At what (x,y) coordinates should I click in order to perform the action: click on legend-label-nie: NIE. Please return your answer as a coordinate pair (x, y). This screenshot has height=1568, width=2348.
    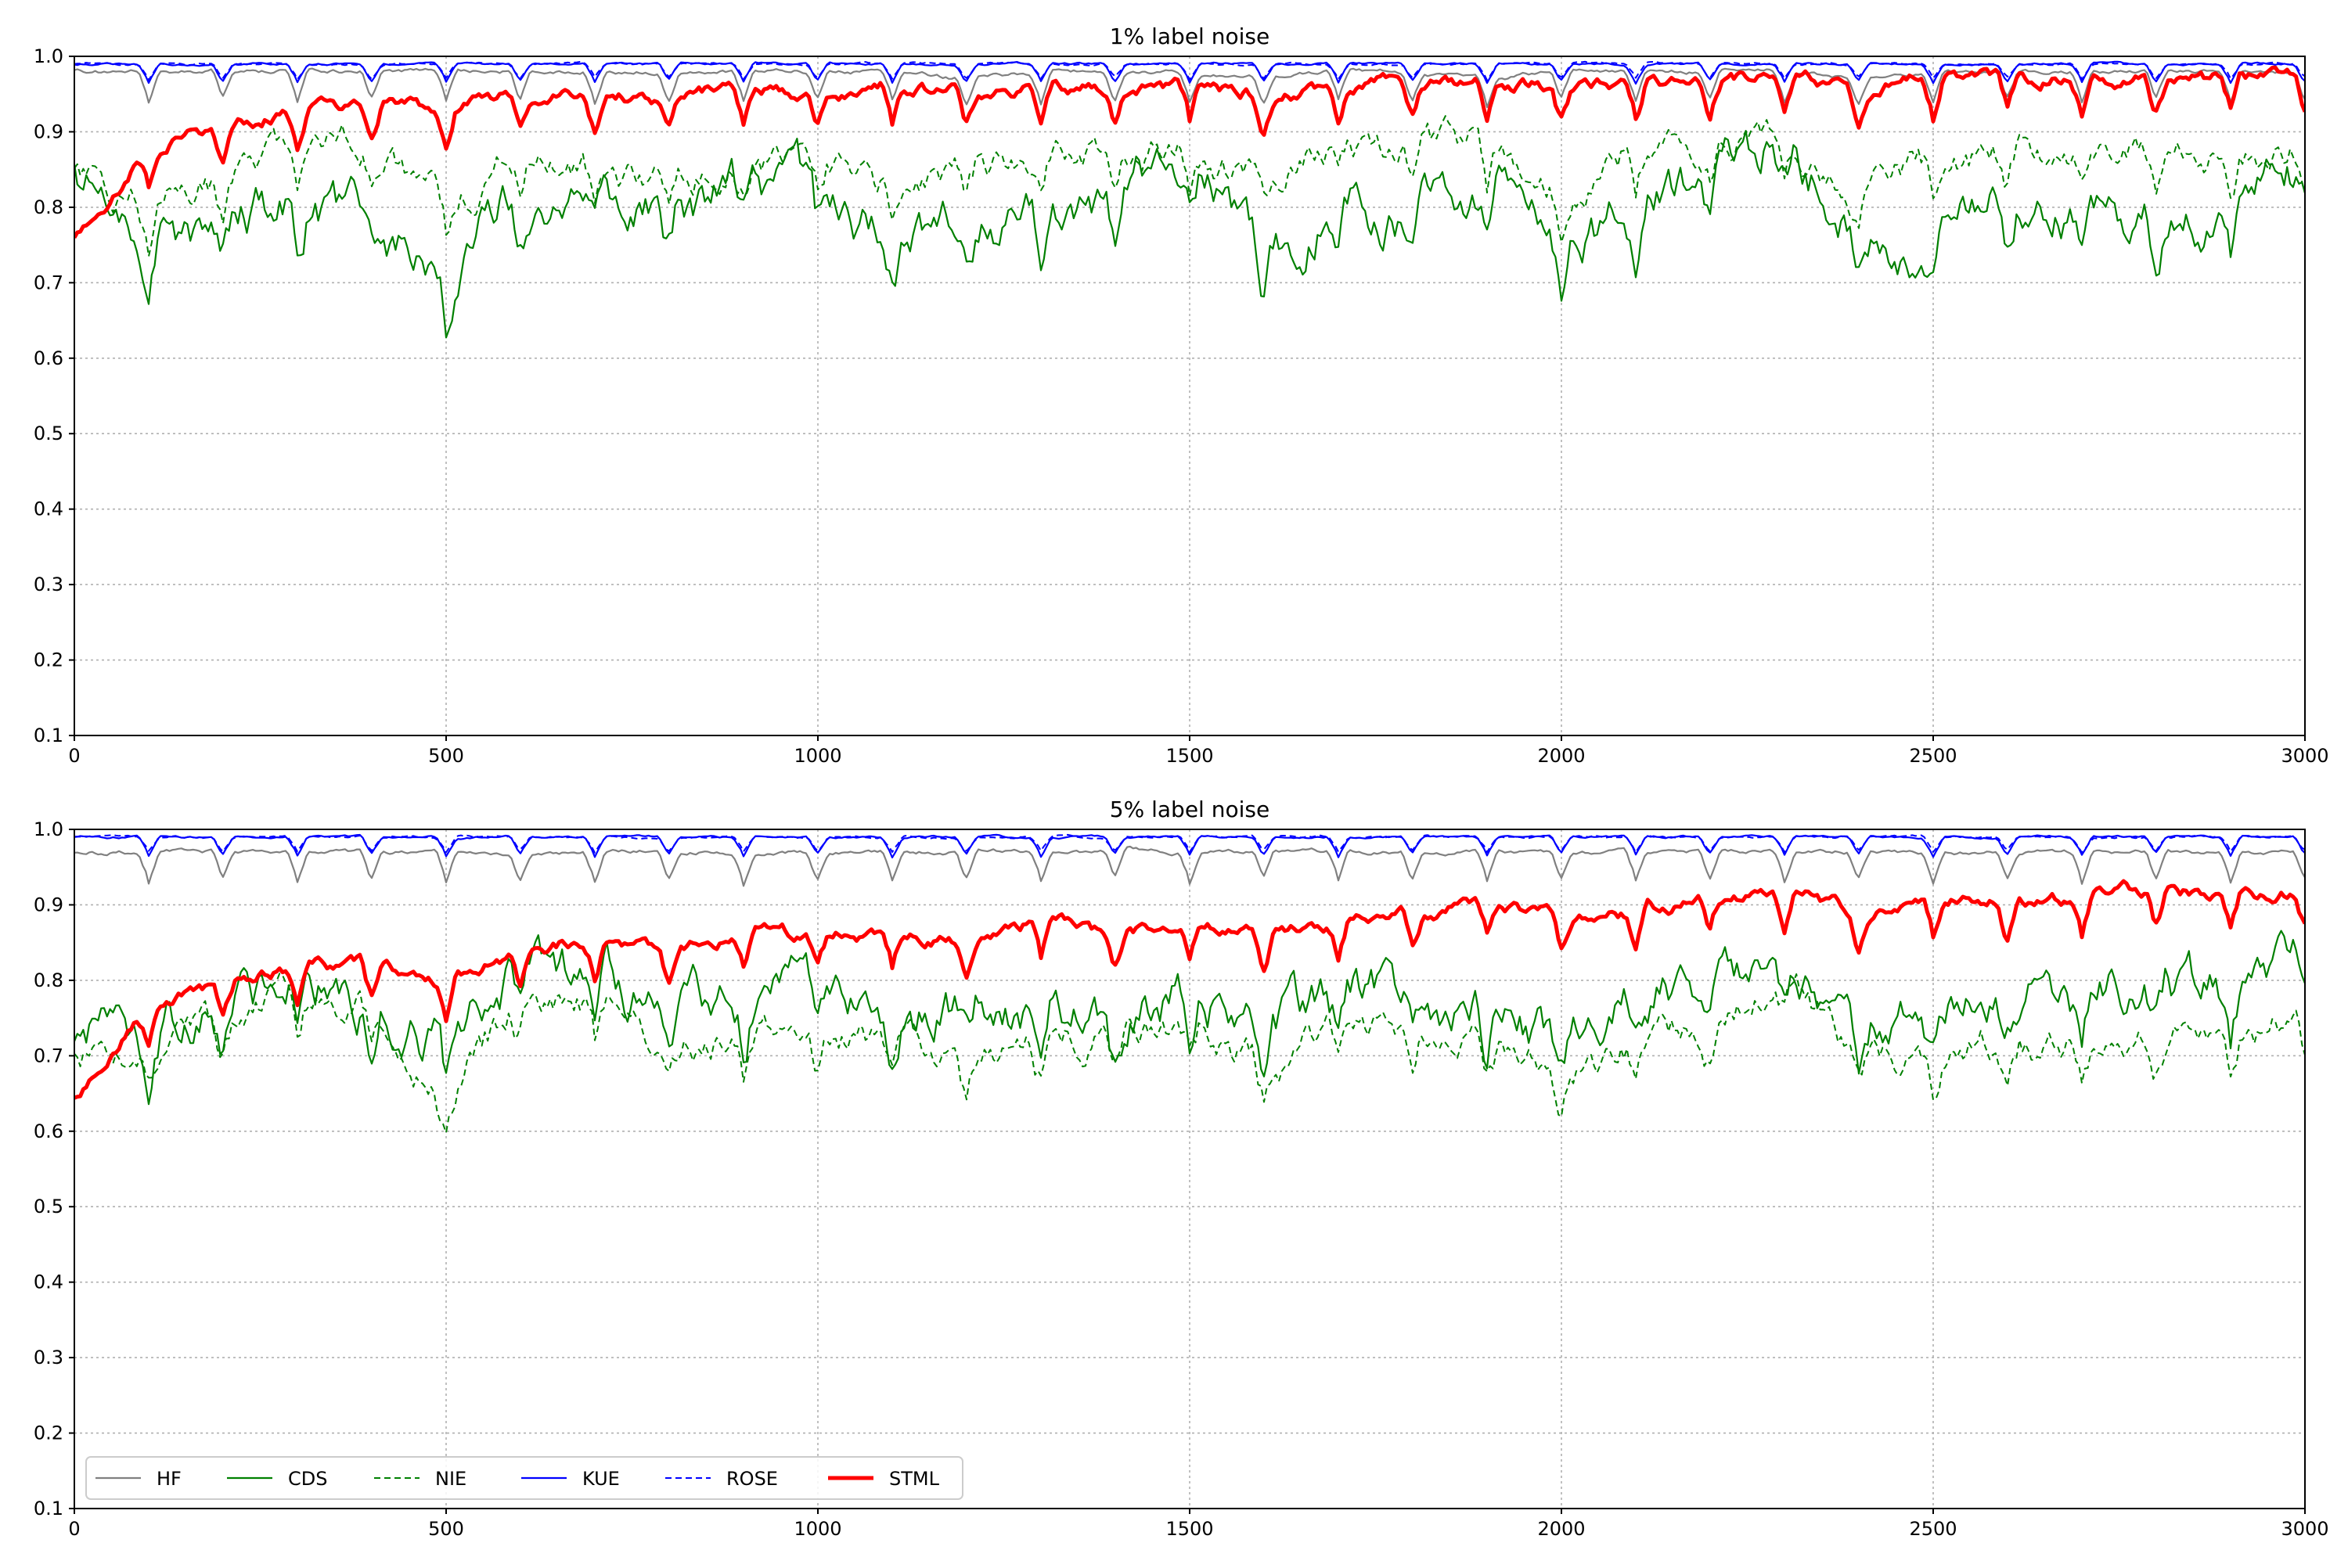
    Looking at the image, I should click on (451, 1479).